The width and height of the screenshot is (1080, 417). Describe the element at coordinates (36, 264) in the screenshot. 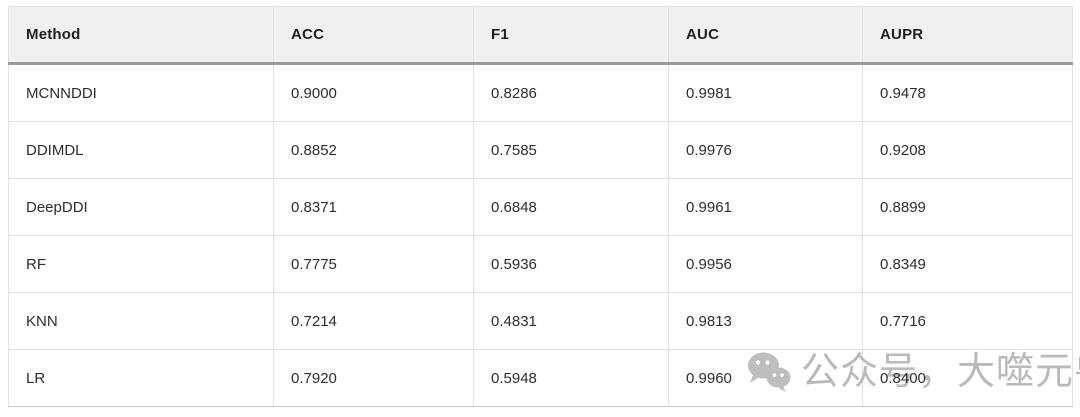

I see `method-name: RF` at that location.